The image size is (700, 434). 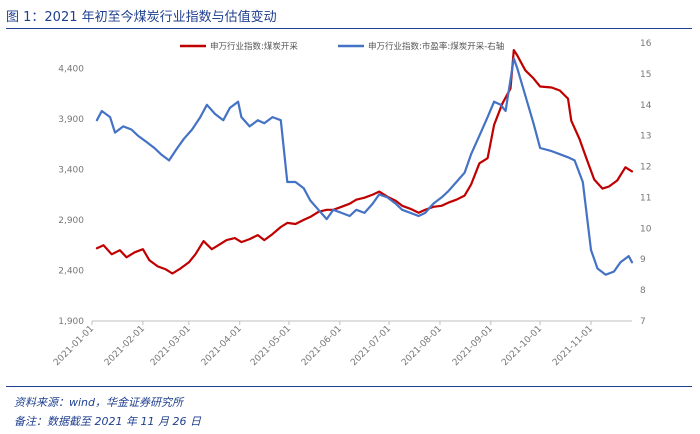 What do you see at coordinates (74, 346) in the screenshot?
I see `x-tick-label: 2021-01-01` at bounding box center [74, 346].